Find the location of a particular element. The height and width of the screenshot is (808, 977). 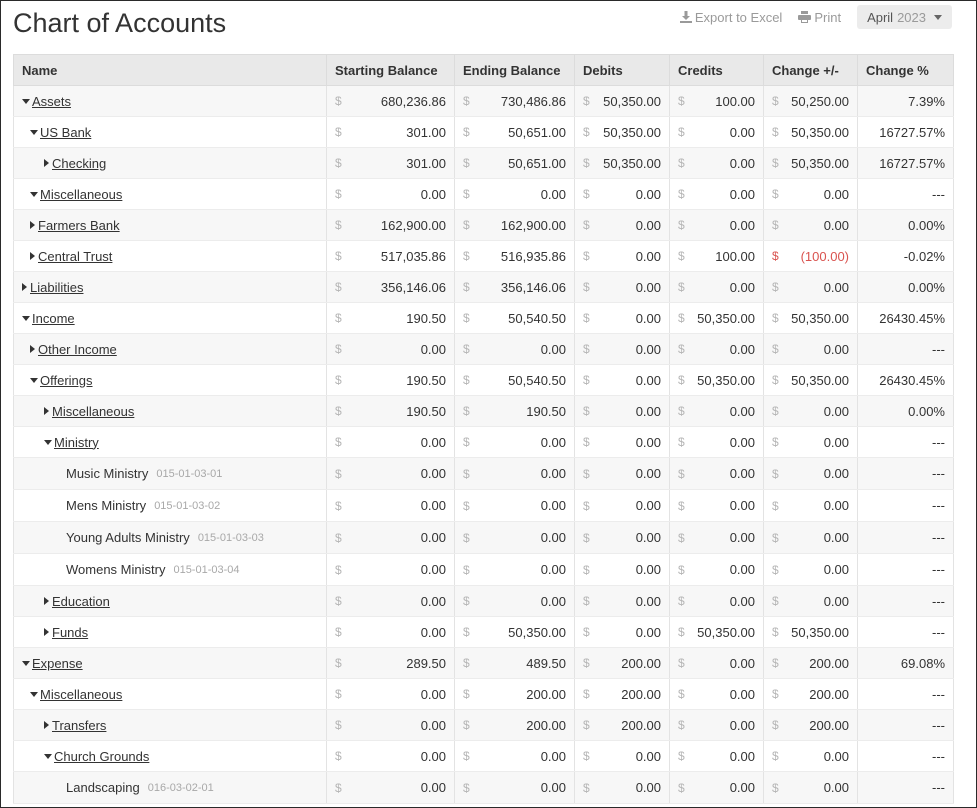

ending-balance-cell: $356,146.06 is located at coordinates (514, 287).